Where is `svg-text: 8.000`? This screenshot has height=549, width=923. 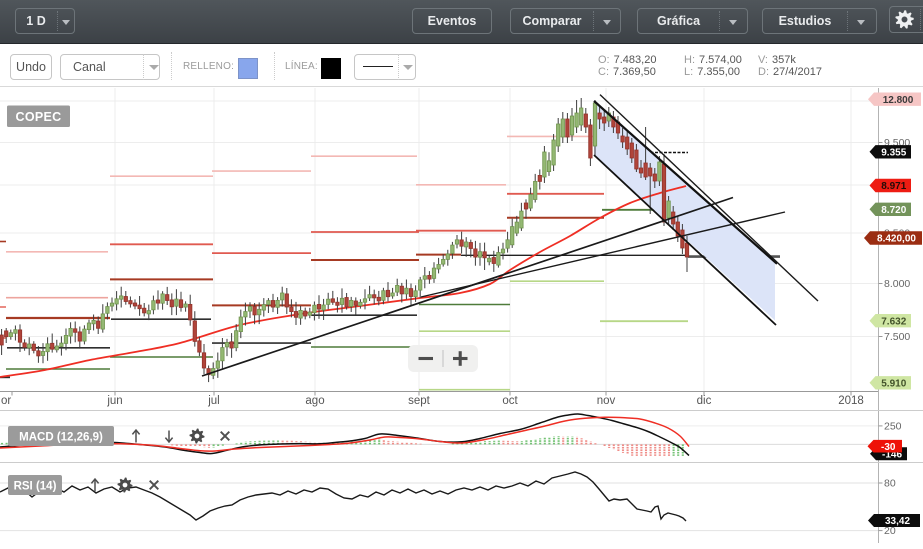 svg-text: 8.000 is located at coordinates (897, 284).